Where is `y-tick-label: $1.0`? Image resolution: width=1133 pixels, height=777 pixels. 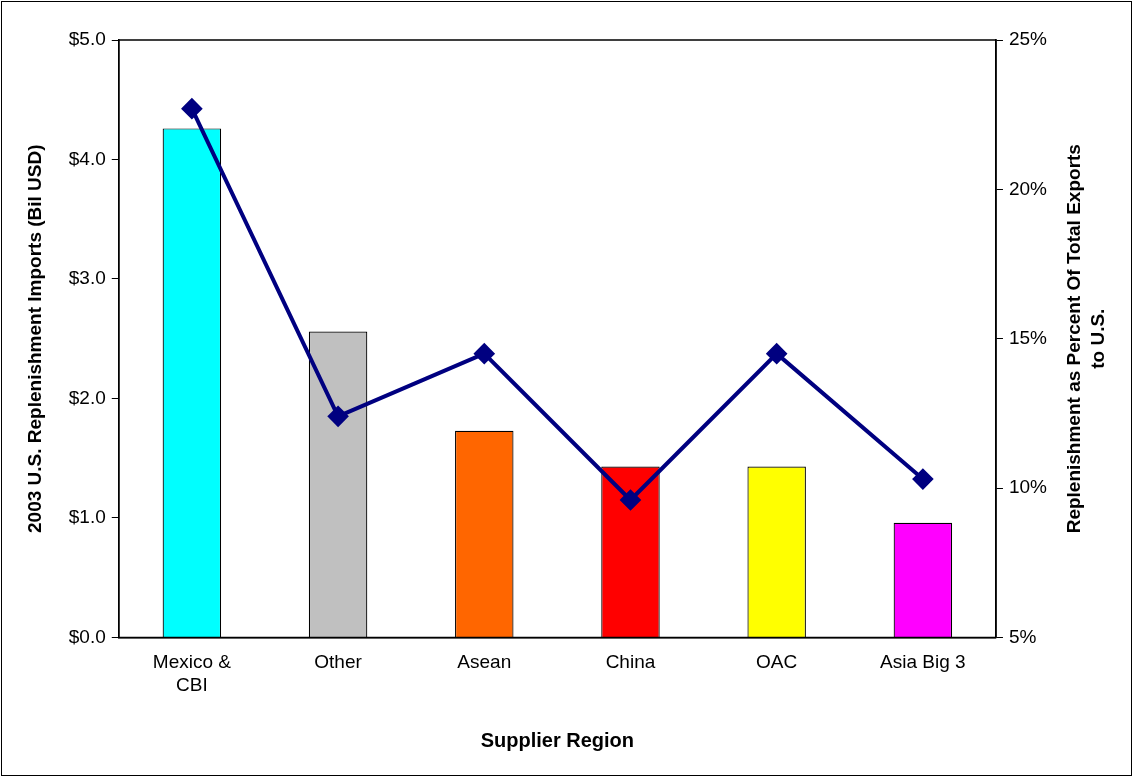
y-tick-label: $1.0 is located at coordinates (87, 517).